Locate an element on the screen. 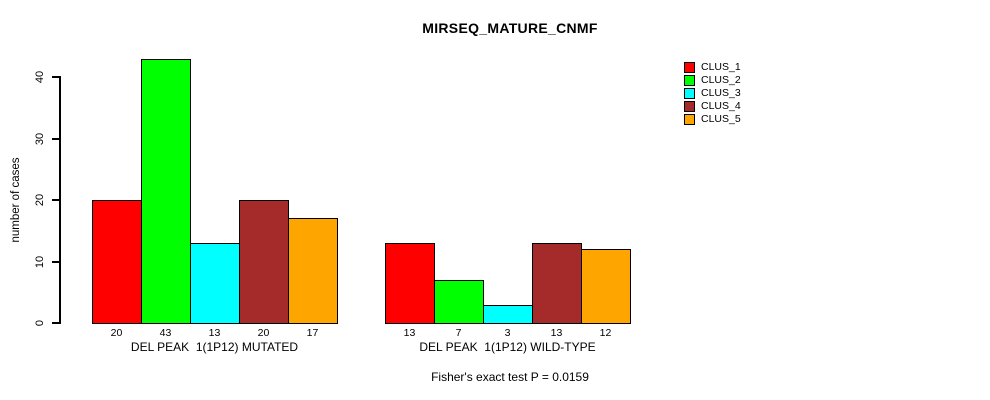  legend-item: CLUS_1 is located at coordinates (712, 67).